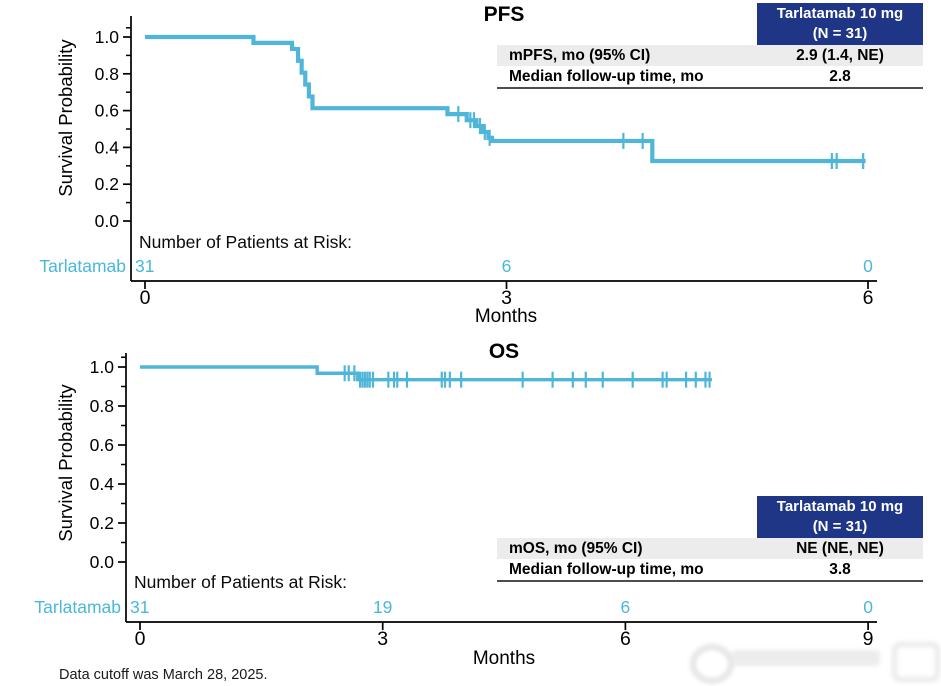  I want to click on watermark-text-blur, so click(806, 658).